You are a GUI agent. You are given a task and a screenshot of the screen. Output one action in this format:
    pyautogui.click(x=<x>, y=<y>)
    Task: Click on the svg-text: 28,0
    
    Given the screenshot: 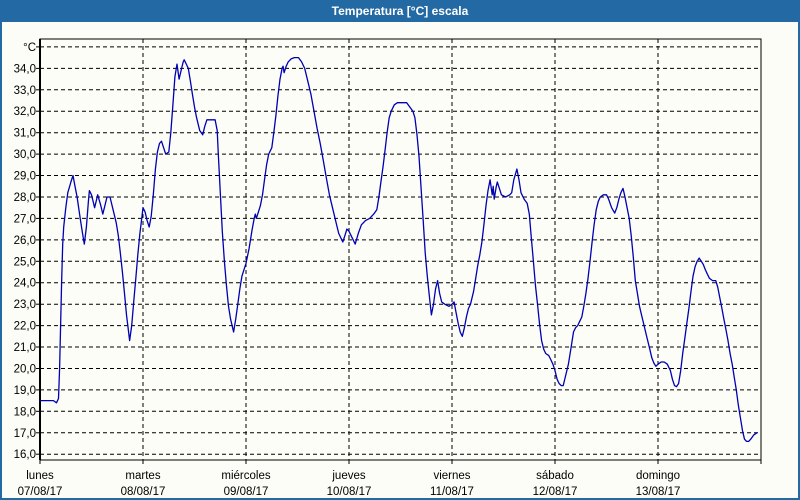 What is the action you would take?
    pyautogui.click(x=25, y=198)
    